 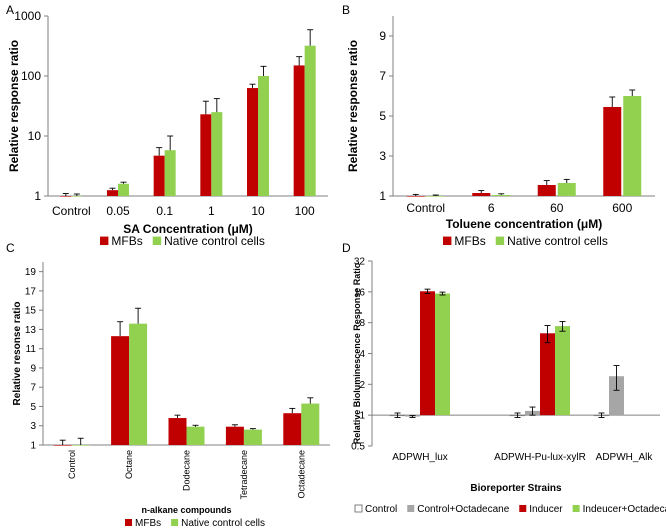 I want to click on legend-label: Control, so click(x=381, y=509).